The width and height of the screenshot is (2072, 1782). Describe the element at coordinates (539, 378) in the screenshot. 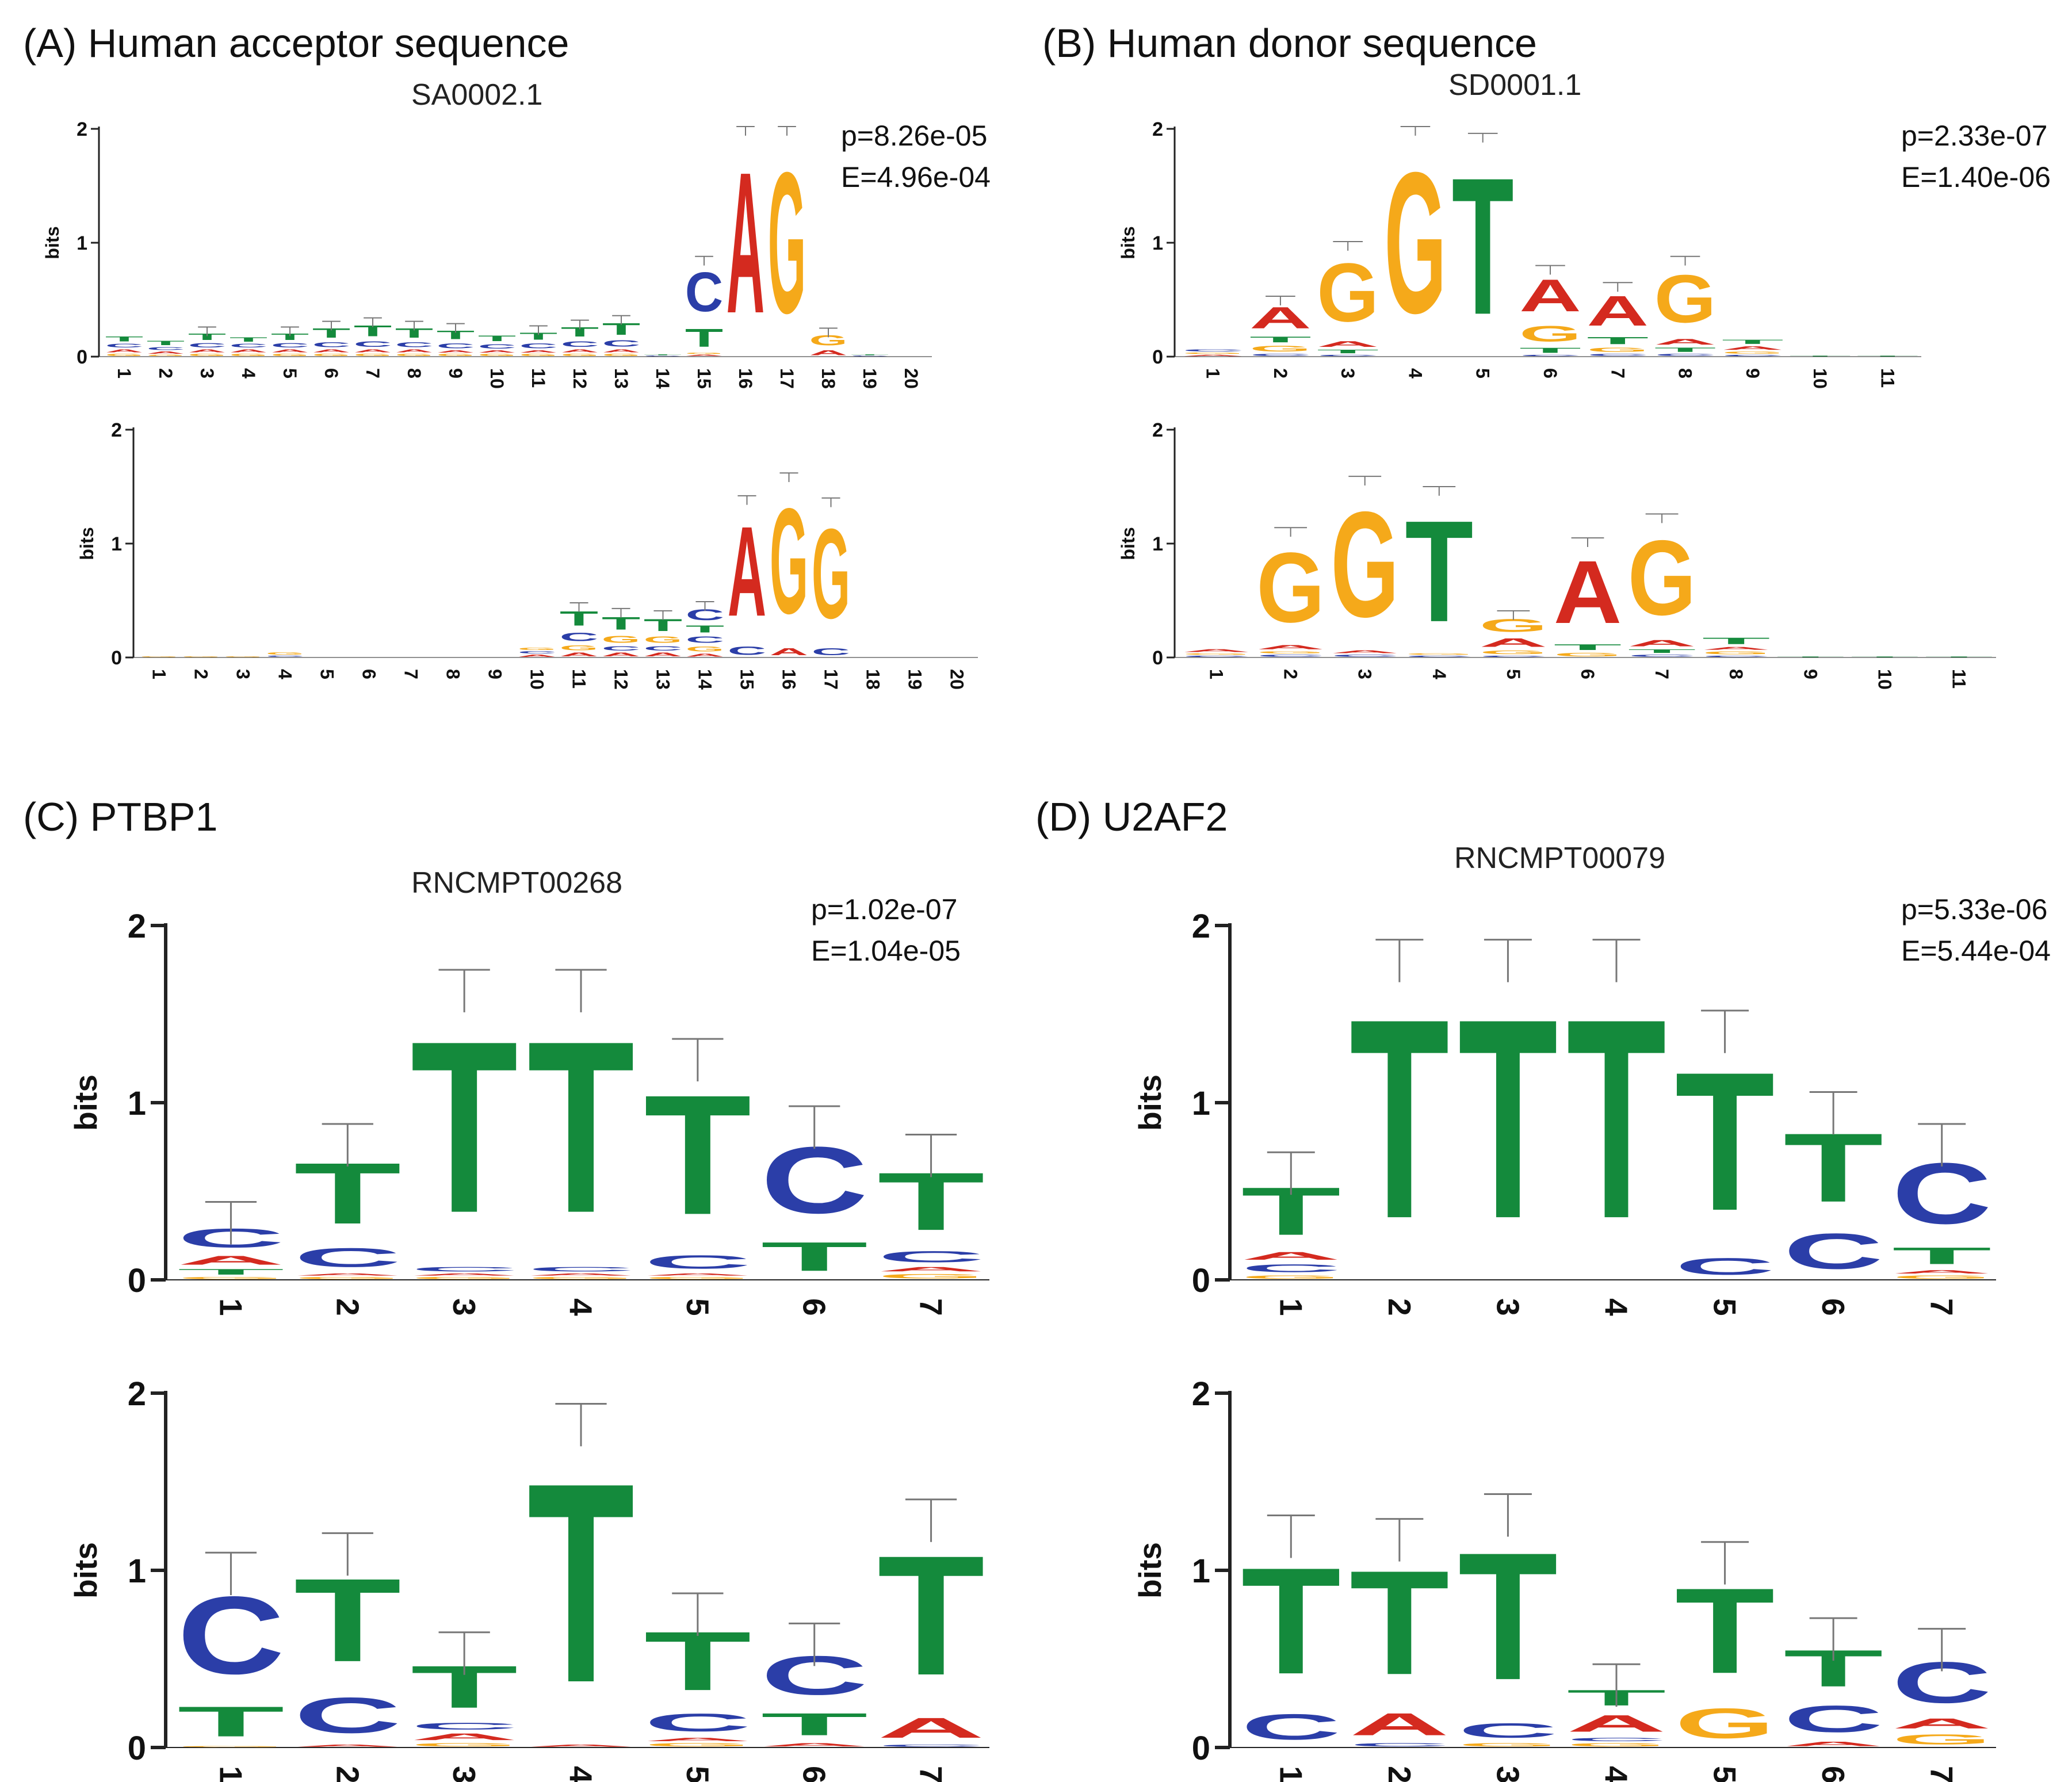

I see `position-label: 11` at that location.